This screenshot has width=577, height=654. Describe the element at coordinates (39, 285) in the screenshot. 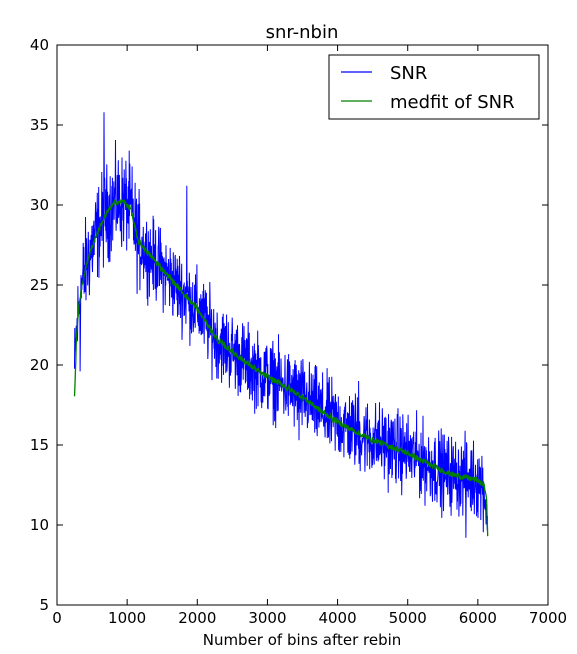

I see `y-tick-label: 25` at that location.